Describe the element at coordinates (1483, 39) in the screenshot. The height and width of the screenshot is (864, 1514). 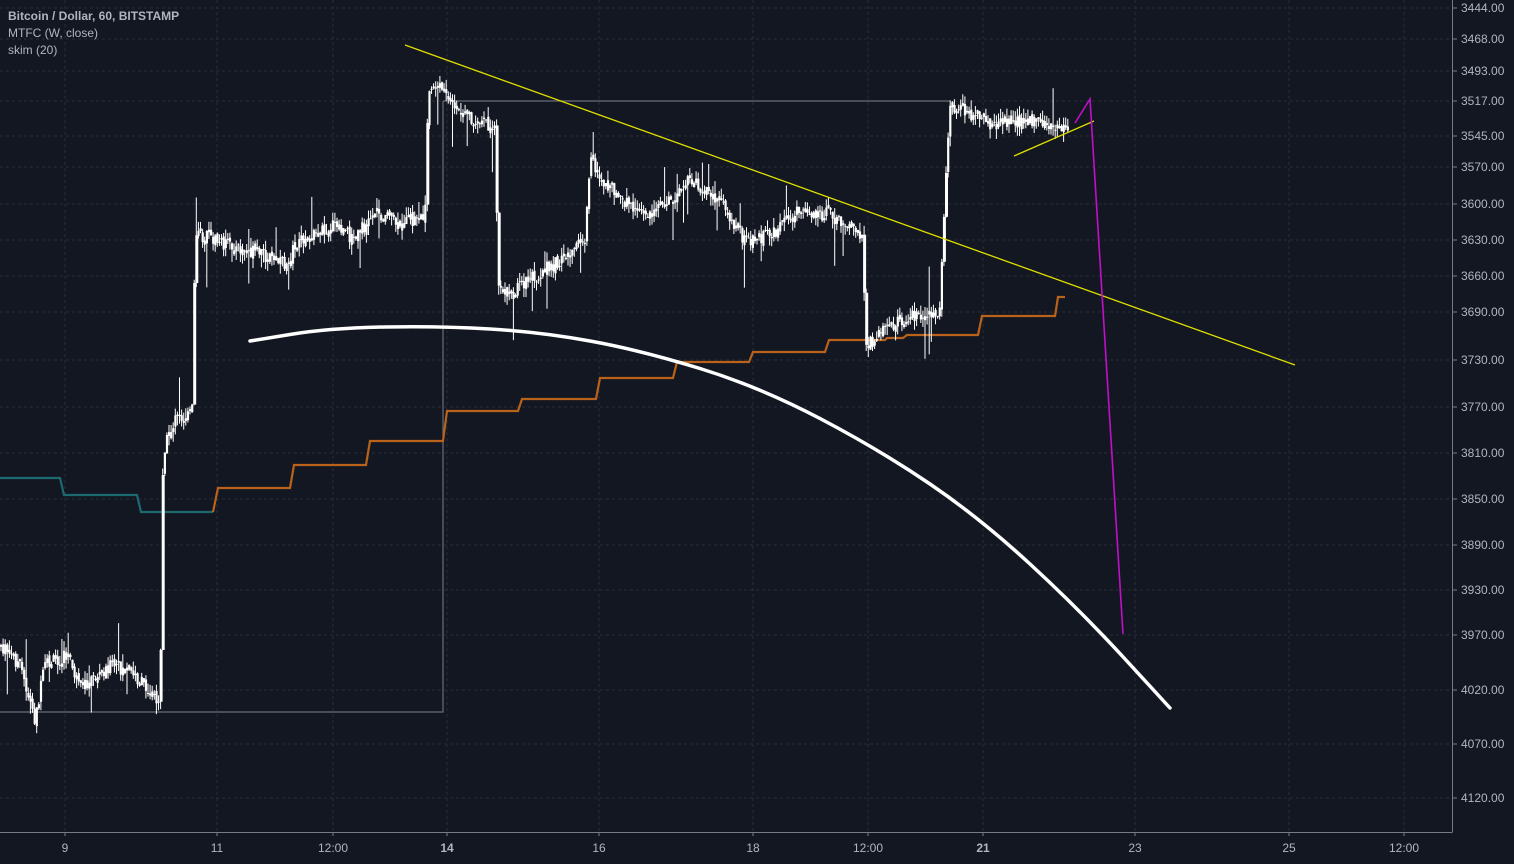
I see `price-tick-label: 3468.00` at that location.